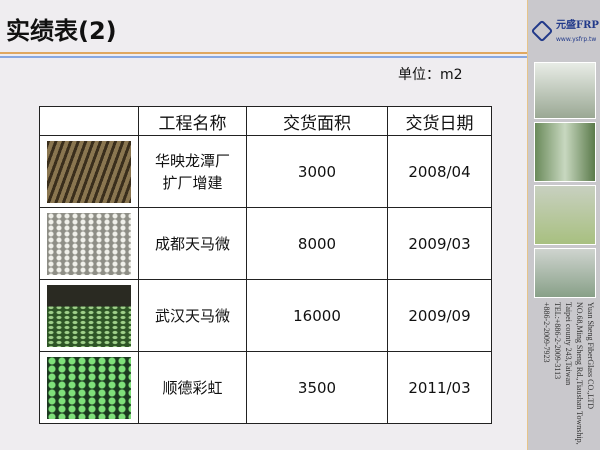 This screenshot has height=450, width=600. I want to click on delivery-date: 2008/04, so click(439, 171).